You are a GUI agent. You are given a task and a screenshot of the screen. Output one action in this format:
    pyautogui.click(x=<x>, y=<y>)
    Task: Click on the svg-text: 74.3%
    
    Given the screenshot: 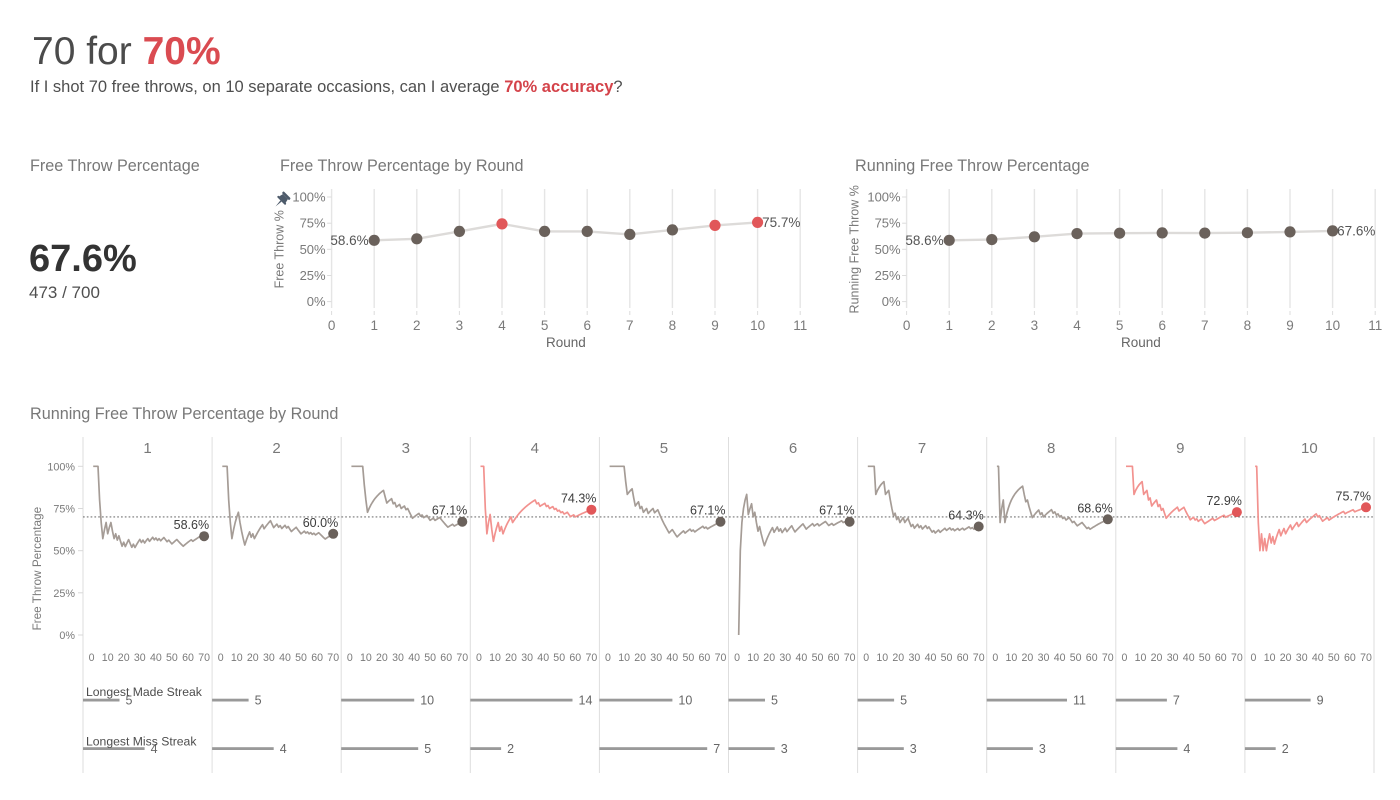 What is the action you would take?
    pyautogui.click(x=578, y=499)
    